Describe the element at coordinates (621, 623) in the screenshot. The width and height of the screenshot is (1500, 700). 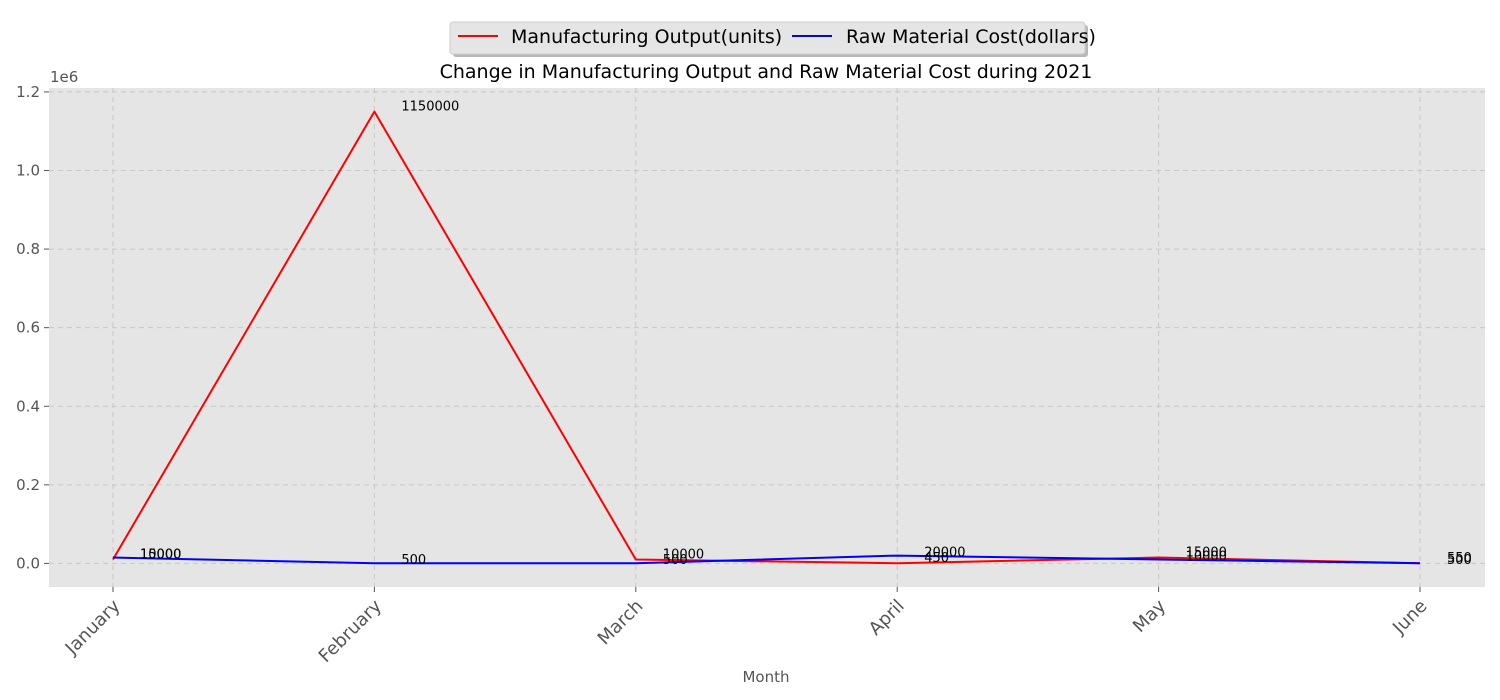
I see `x-tick-label: March` at that location.